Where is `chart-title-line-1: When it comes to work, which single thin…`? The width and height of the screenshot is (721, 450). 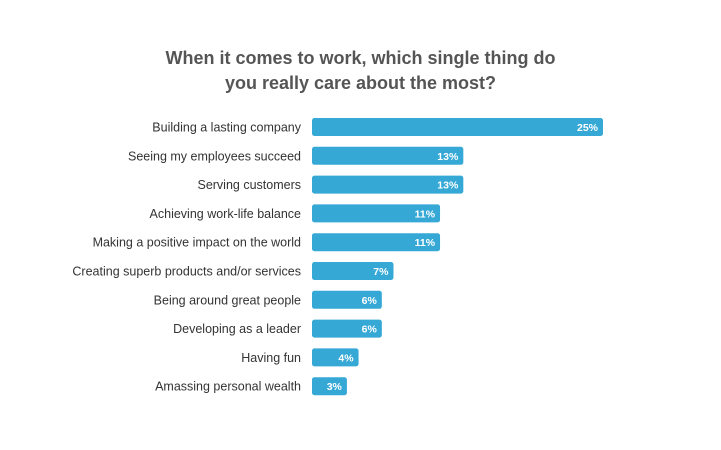 chart-title-line-1: When it comes to work, which single thin… is located at coordinates (360, 58).